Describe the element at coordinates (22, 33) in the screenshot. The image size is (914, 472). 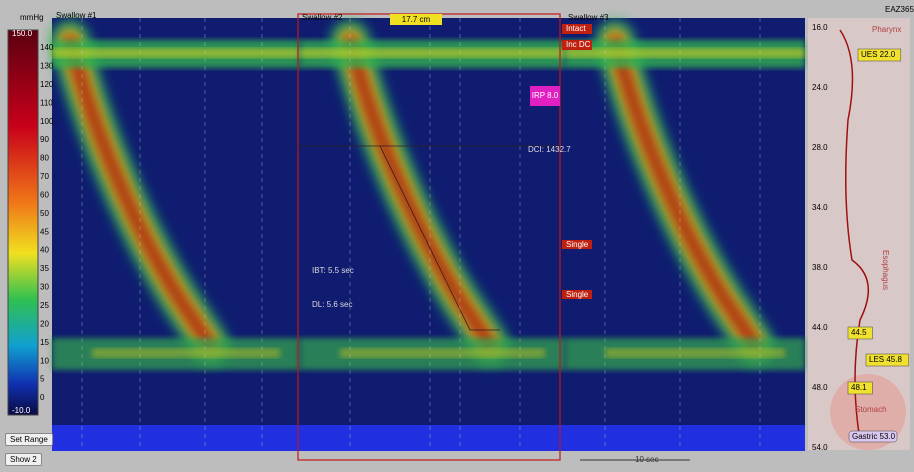
I see `color-max: 150.0` at that location.